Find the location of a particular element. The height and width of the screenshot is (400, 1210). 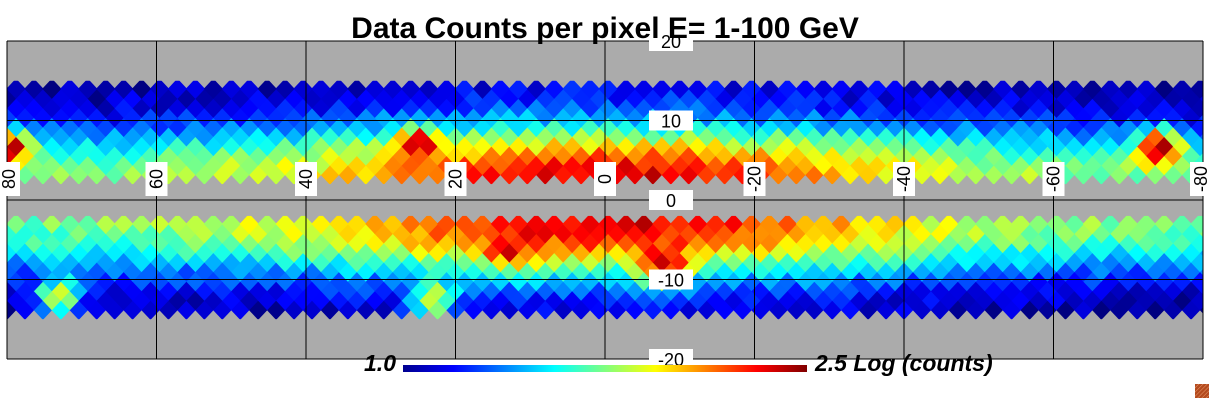

y-tick-label: 20 is located at coordinates (671, 42).